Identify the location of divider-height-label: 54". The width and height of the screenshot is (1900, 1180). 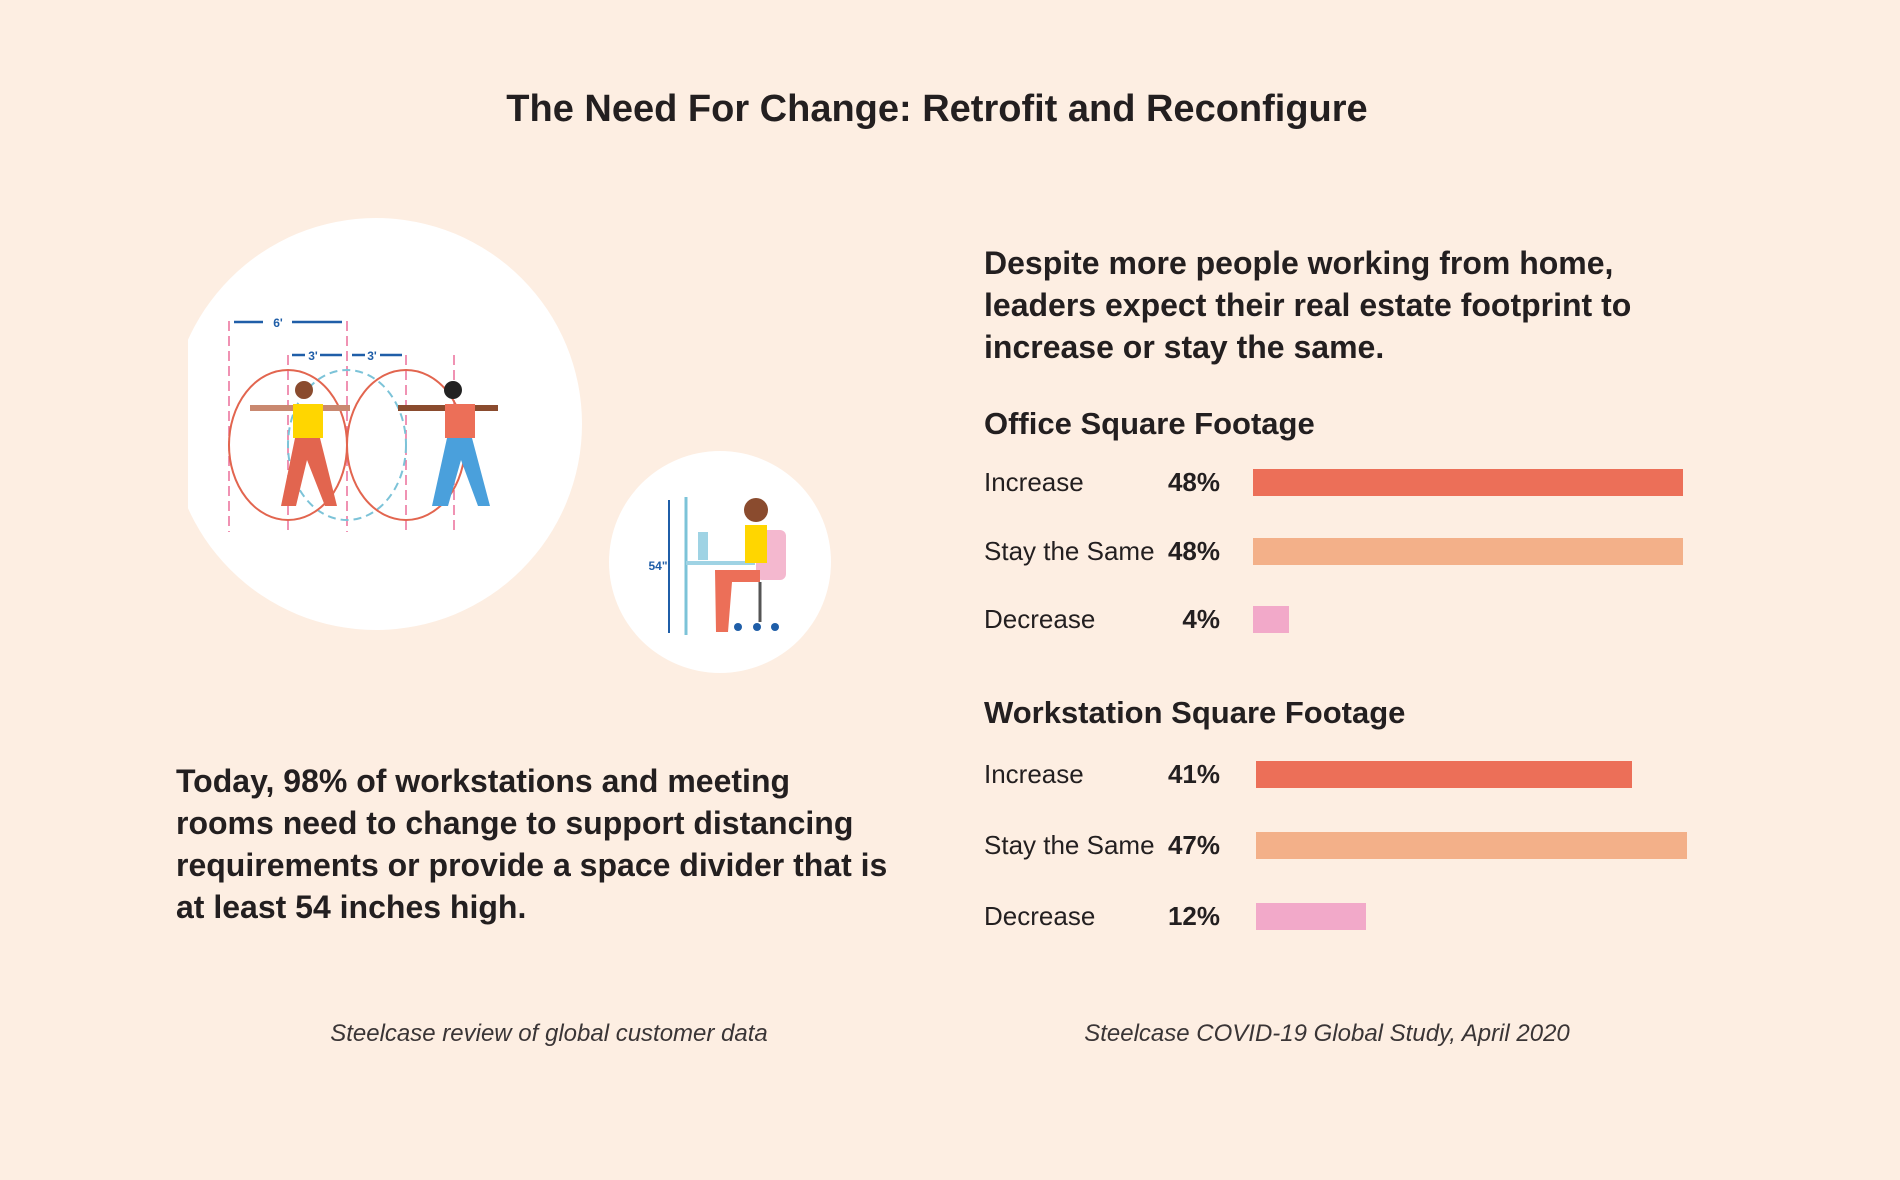
(657, 566).